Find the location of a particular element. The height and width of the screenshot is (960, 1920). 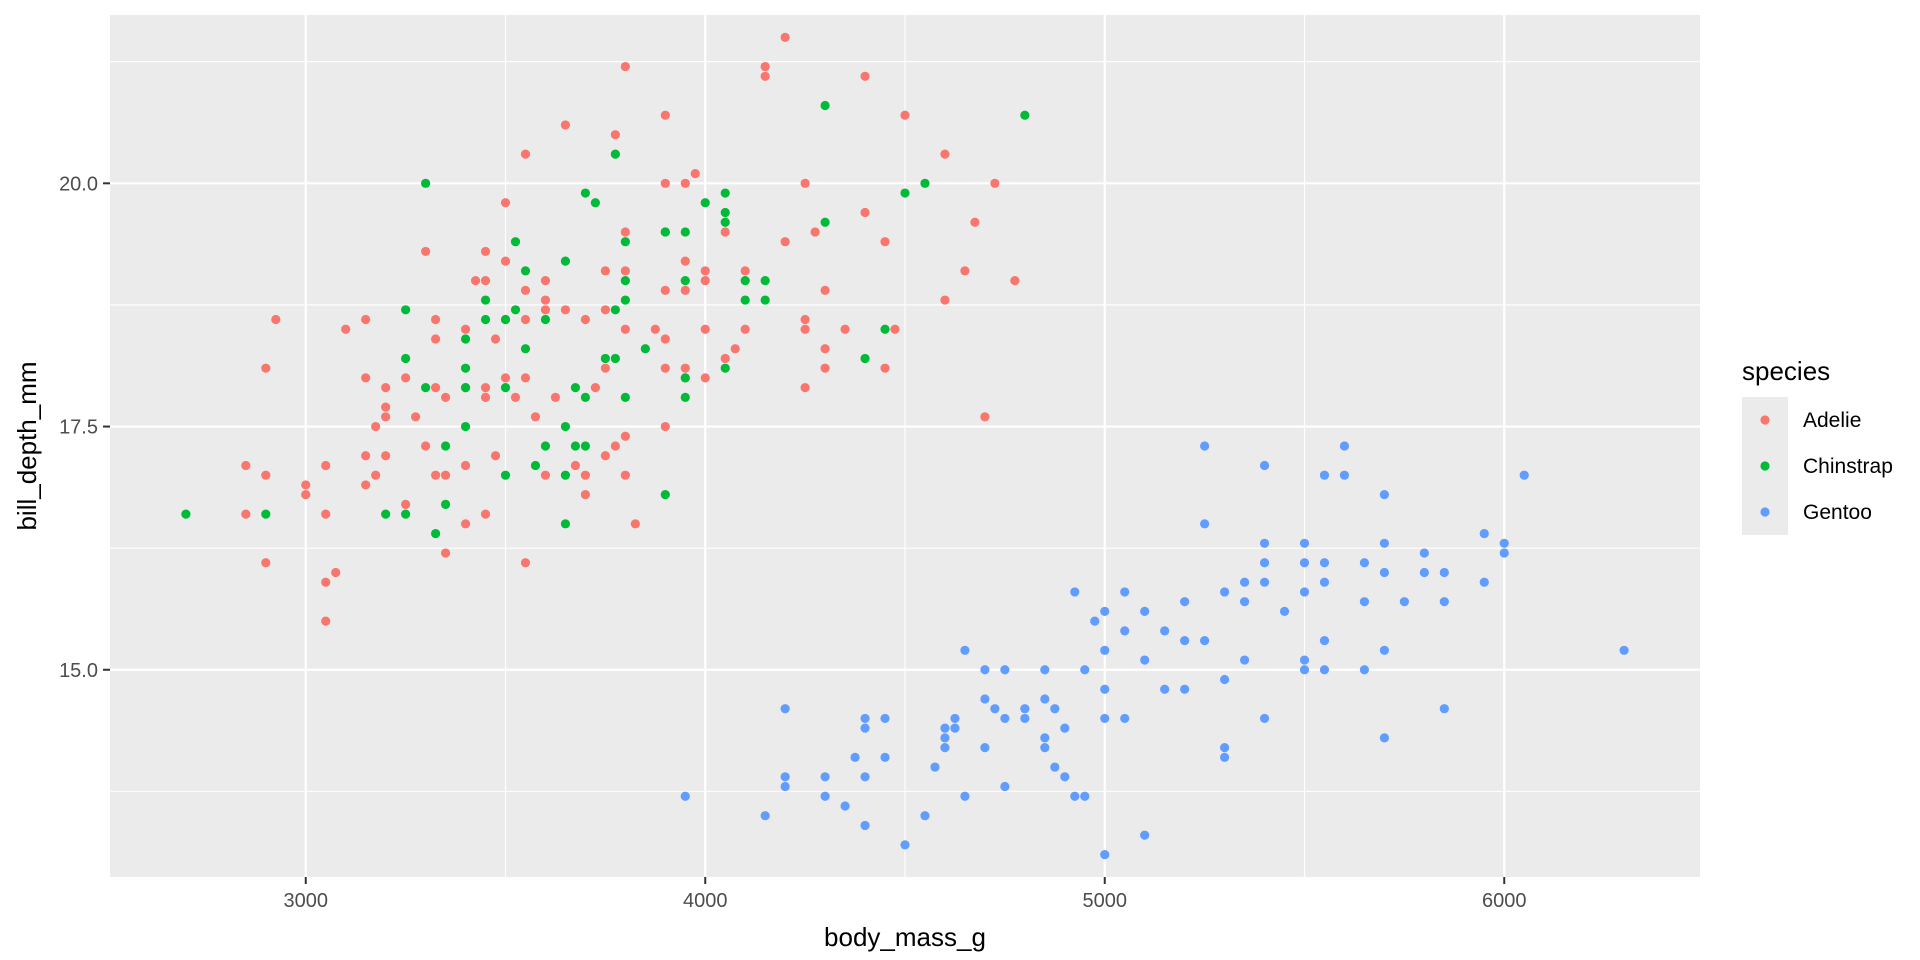

y-tick-label: 20.0 is located at coordinates (78, 184).